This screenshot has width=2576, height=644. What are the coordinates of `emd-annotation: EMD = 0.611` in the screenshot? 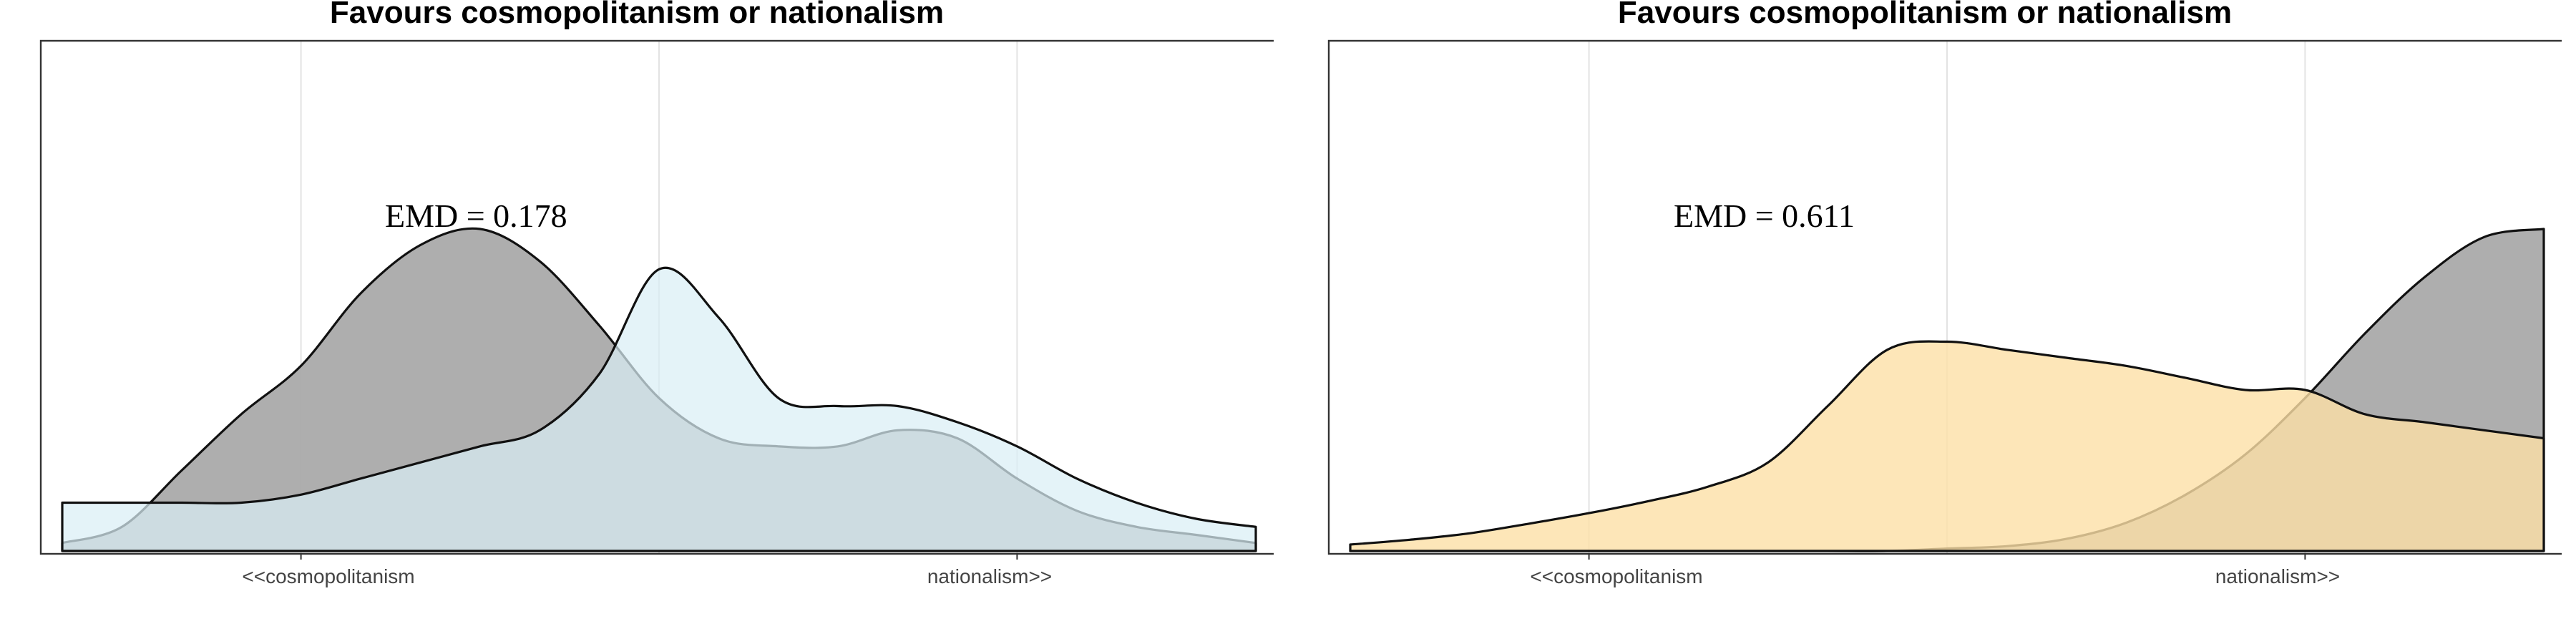 It's located at (1764, 215).